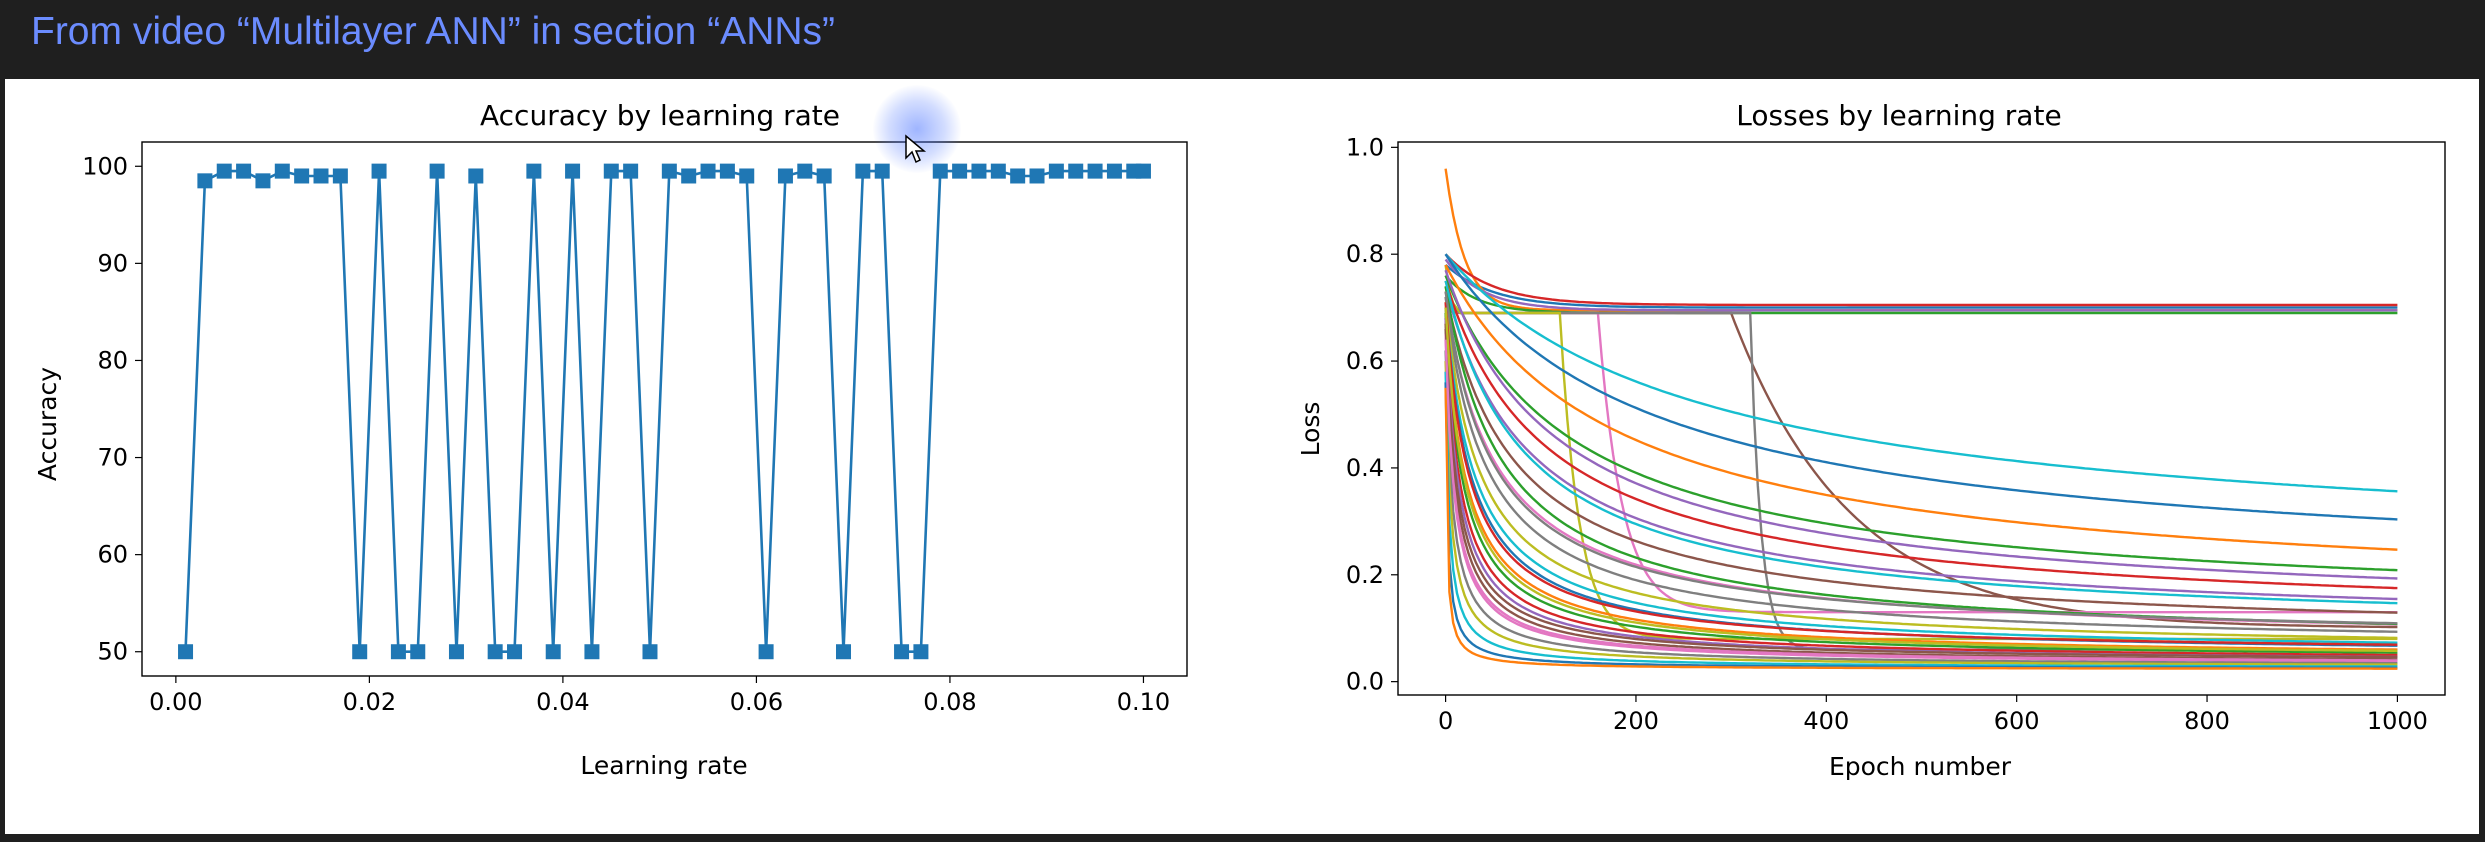 This screenshot has height=842, width=2485. What do you see at coordinates (756, 702) in the screenshot?
I see `accuracy-x-tick-label: 0.06` at bounding box center [756, 702].